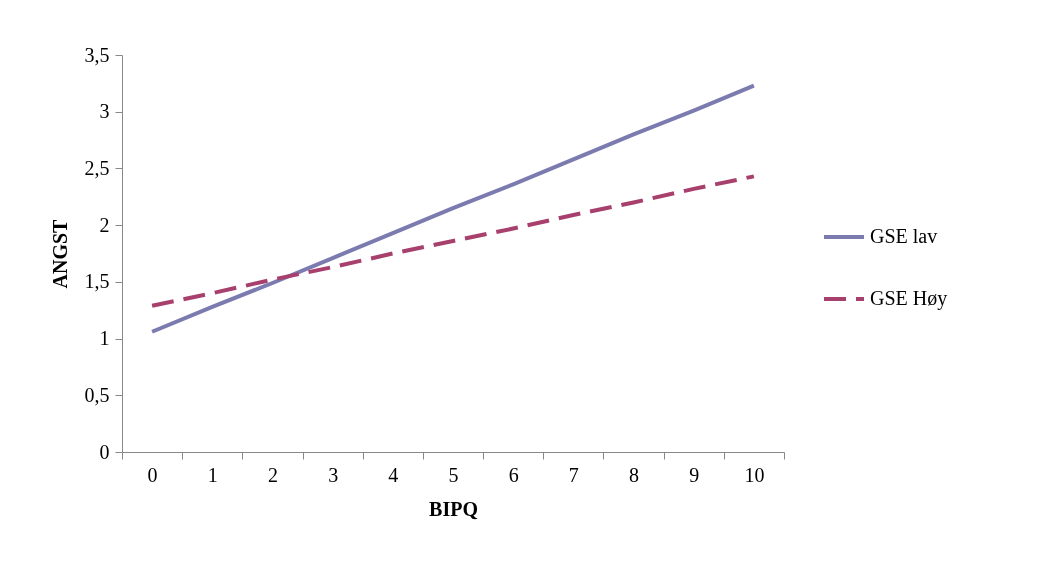 The width and height of the screenshot is (1053, 562). I want to click on y-tick-label: 1,5, so click(97, 281).